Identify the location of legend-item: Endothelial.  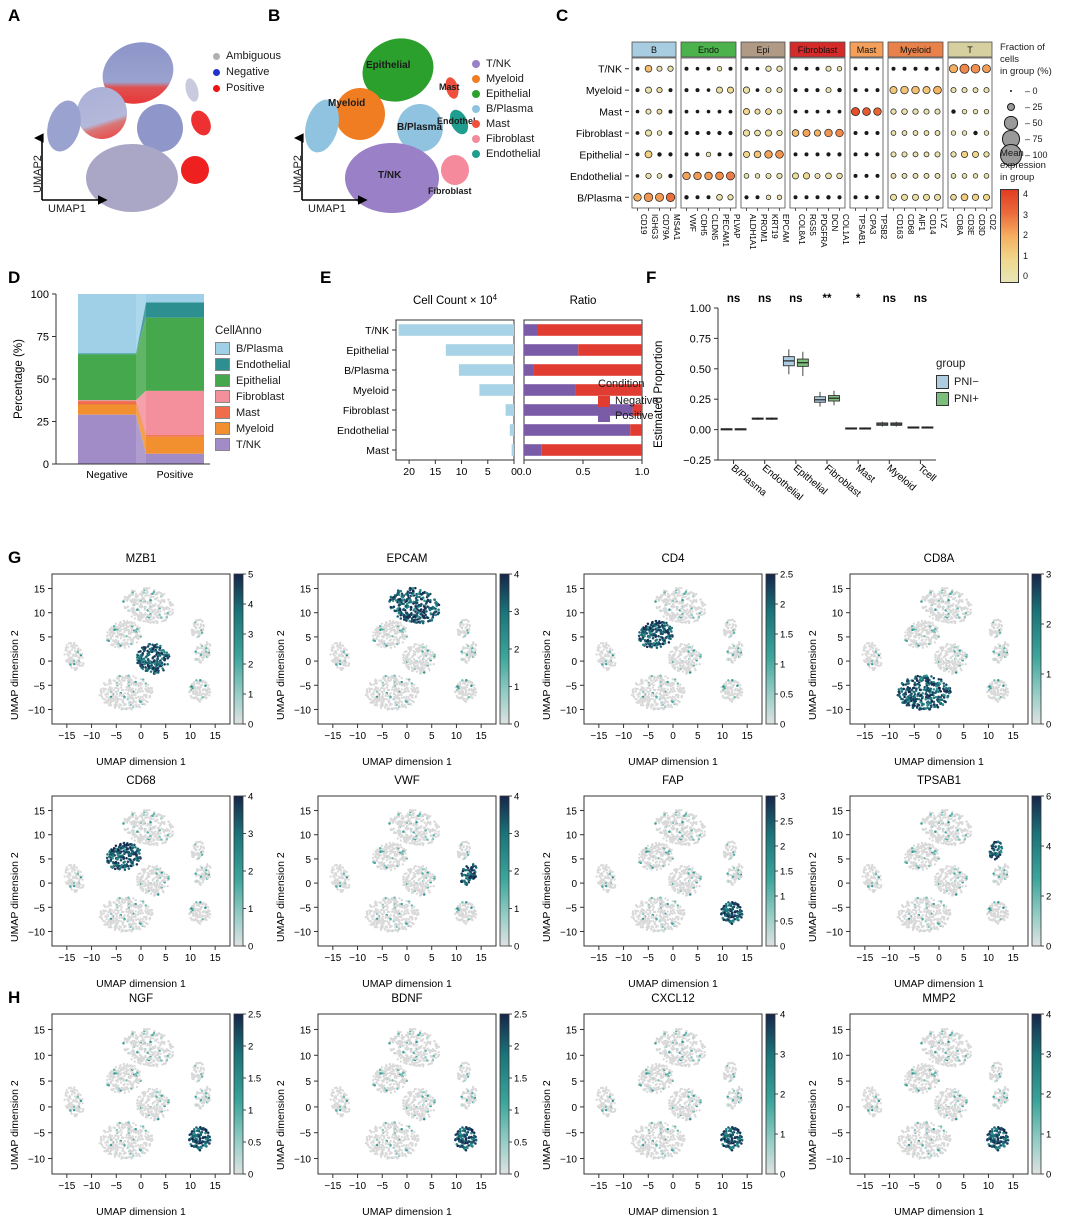
(252, 364).